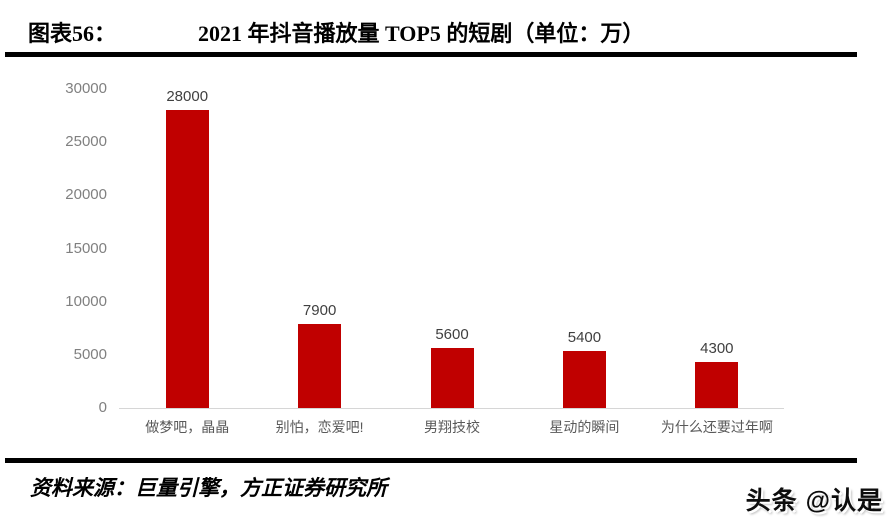 This screenshot has width=889, height=523. I want to click on figure-header: 图表56： 2021 年抖音播放量 TOP5 的短剧（单位：万）, so click(448, 32).